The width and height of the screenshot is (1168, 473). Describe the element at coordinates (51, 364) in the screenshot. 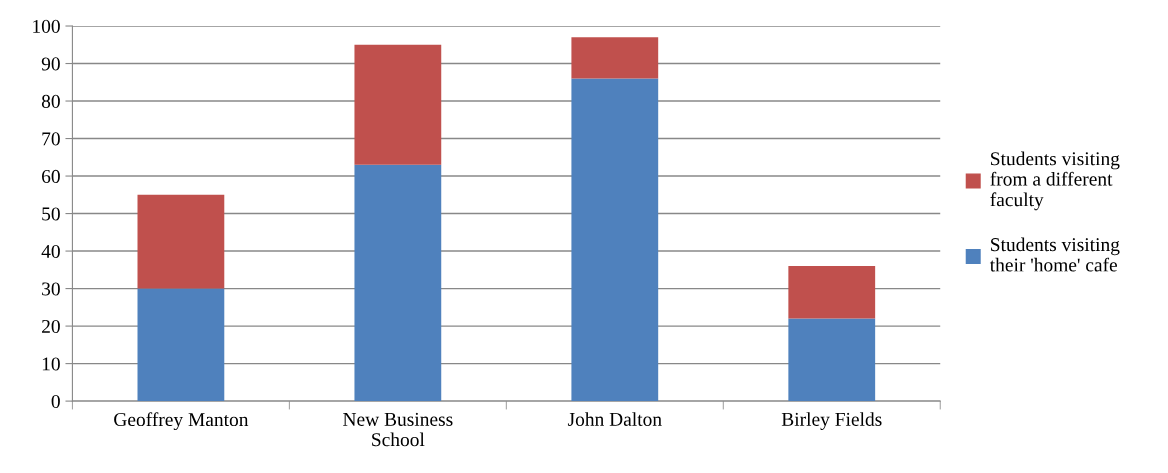

I see `y-tick-label: 10` at that location.